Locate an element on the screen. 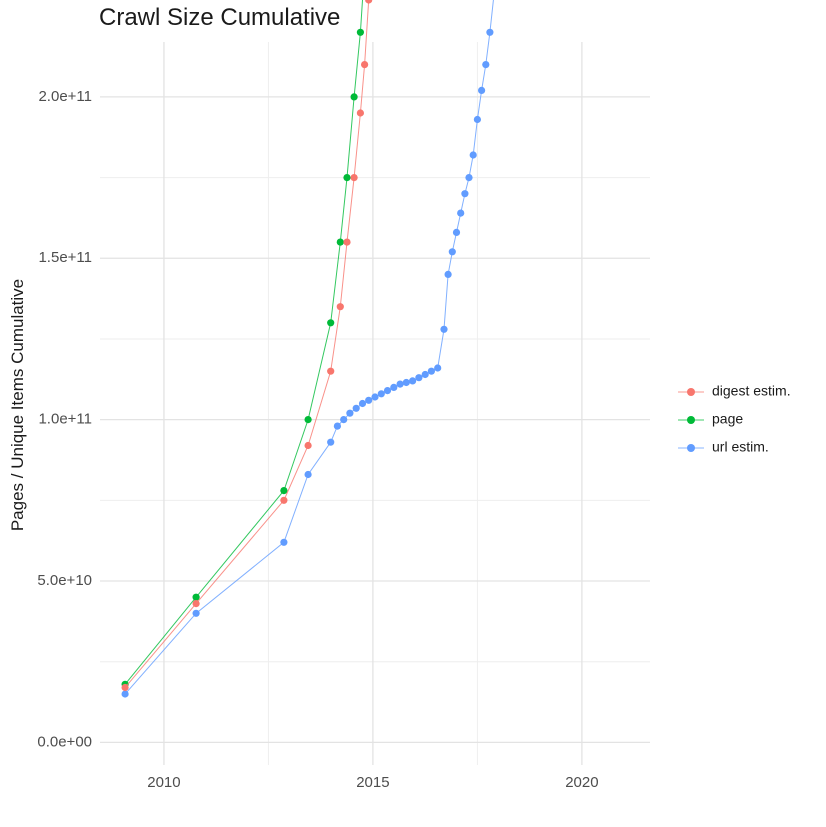 This screenshot has height=827, width=826. x-axis-tick-labels: 2010 2015 2020 is located at coordinates (372, 782).